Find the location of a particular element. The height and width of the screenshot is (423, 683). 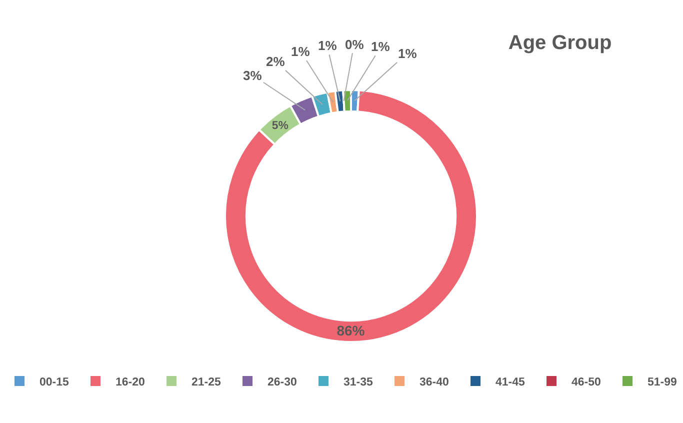

legend-label: 46-50 is located at coordinates (586, 382).